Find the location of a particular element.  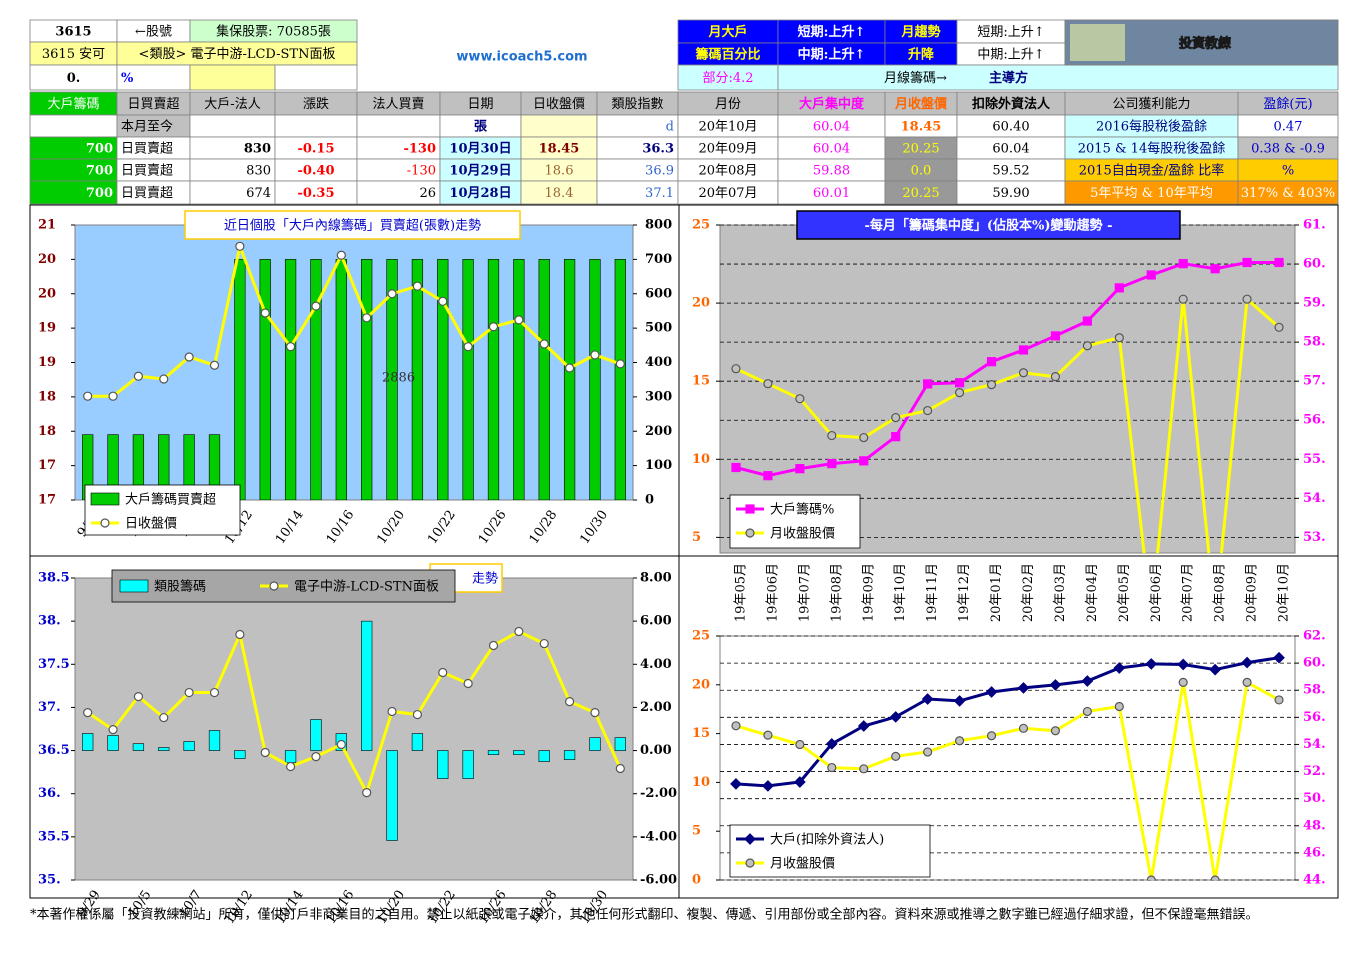

x-tick-label: 20年09月 is located at coordinates (1252, 592).